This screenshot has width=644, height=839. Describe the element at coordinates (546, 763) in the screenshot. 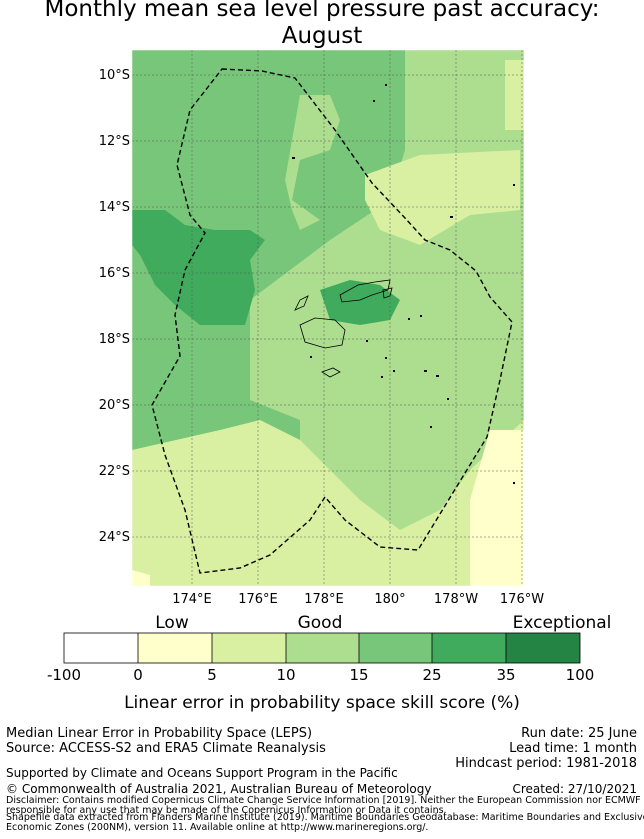

I see `hindcast-period: Hindcast period: 1981-2018` at that location.